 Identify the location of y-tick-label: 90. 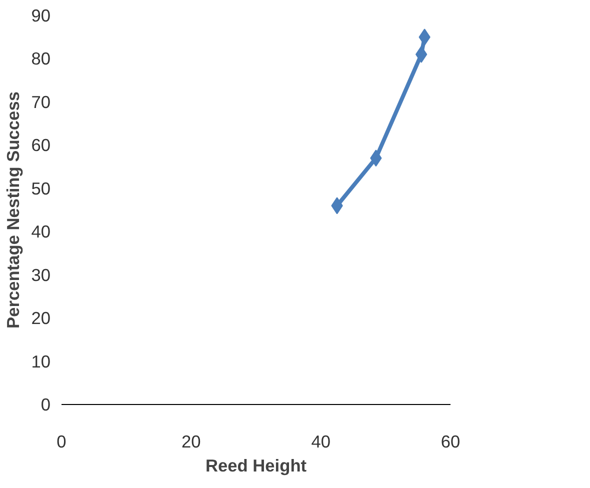
(41, 16).